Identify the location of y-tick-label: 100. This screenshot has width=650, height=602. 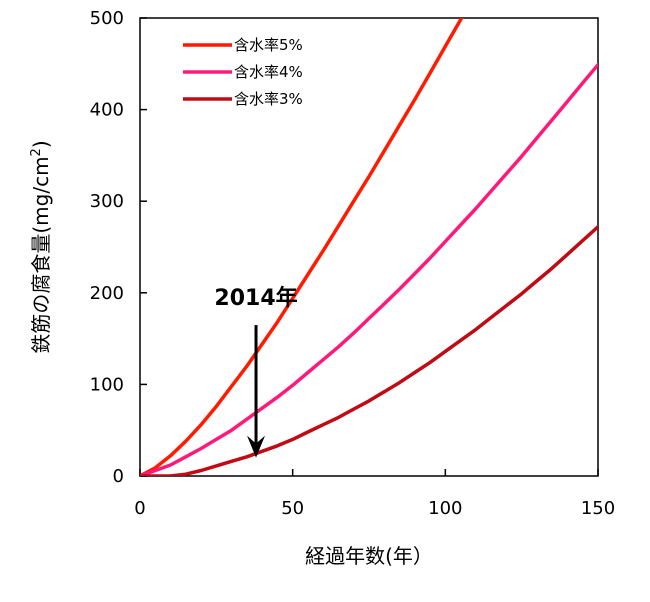
(107, 384).